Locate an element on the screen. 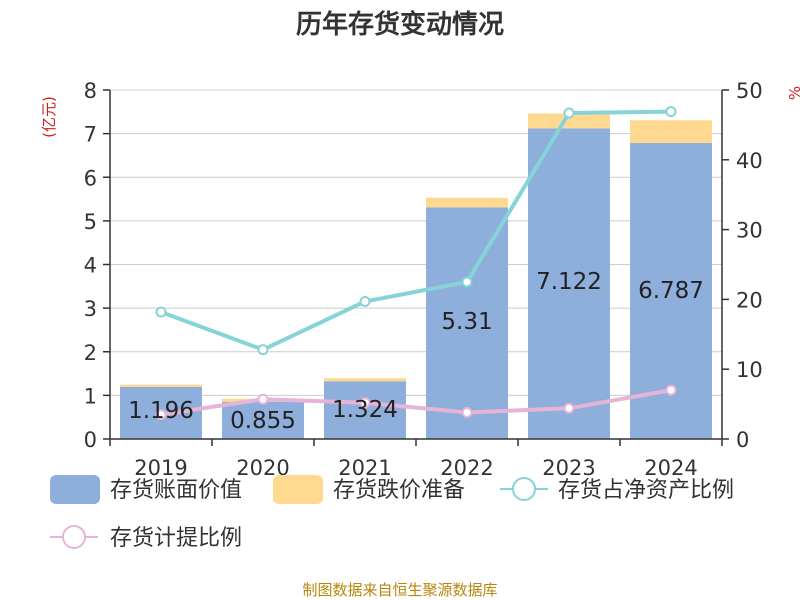 This screenshot has height=600, width=800. legend-swatch-book-value is located at coordinates (75, 489).